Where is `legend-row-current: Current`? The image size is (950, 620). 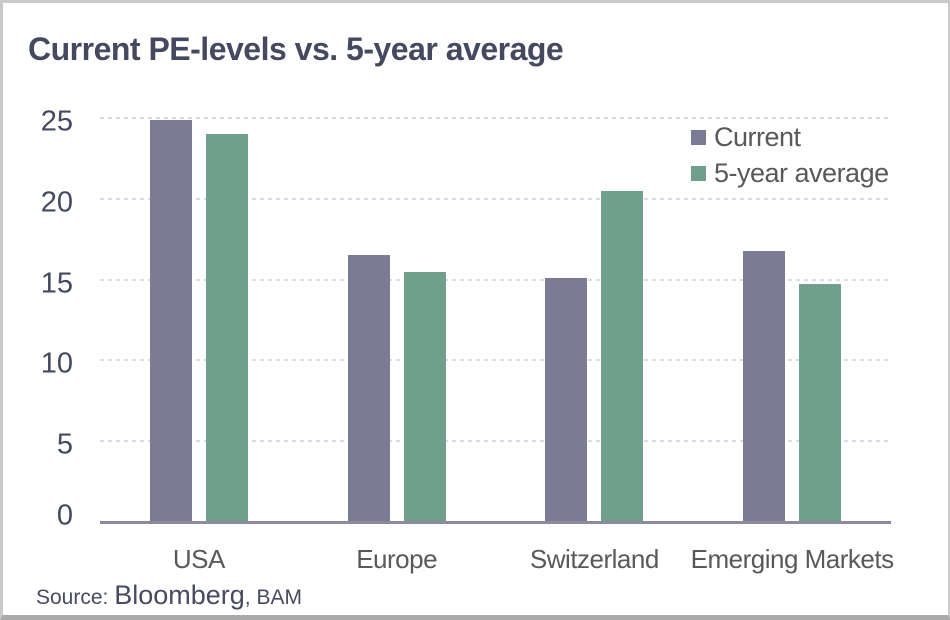
legend-row-current: Current is located at coordinates (790, 137).